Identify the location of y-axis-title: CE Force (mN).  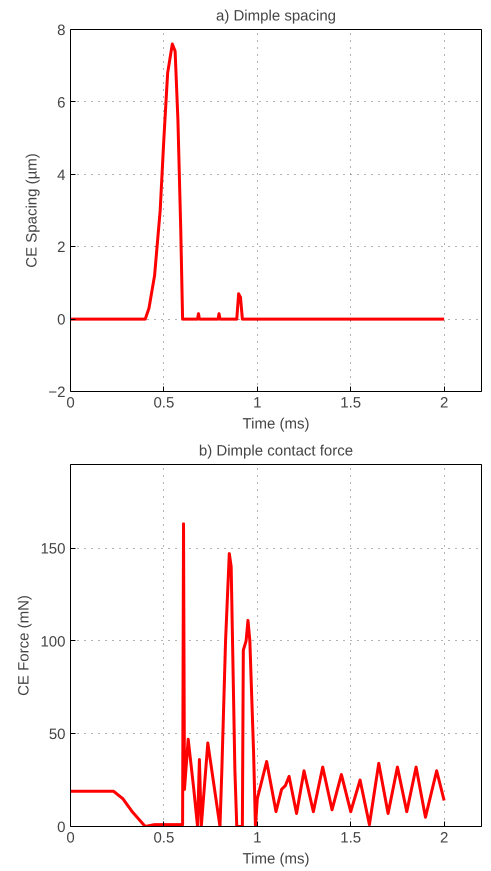
(23, 645).